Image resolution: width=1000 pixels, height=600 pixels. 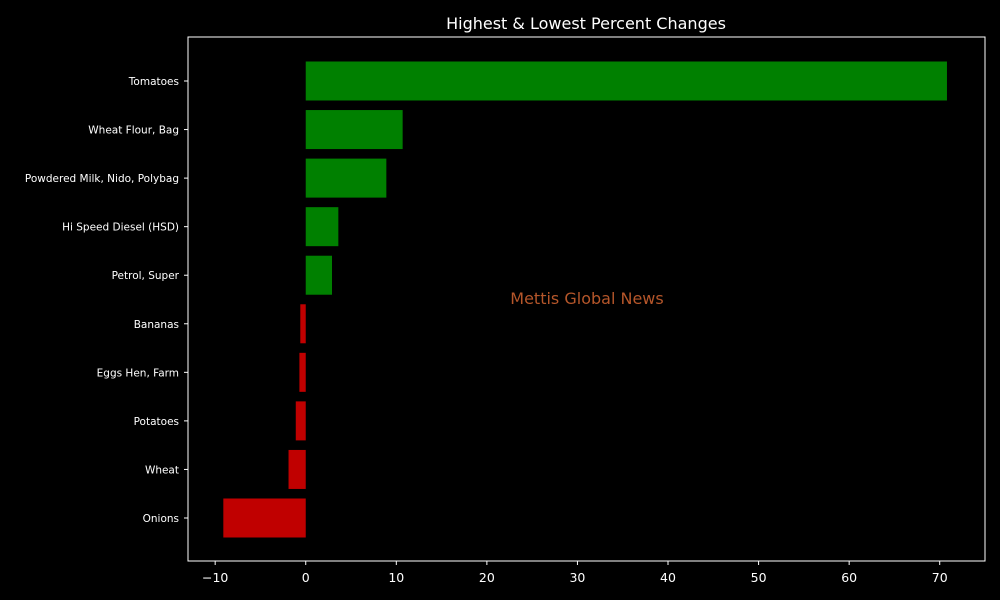 What do you see at coordinates (215, 577) in the screenshot?
I see `x-tick-label: −10` at bounding box center [215, 577].